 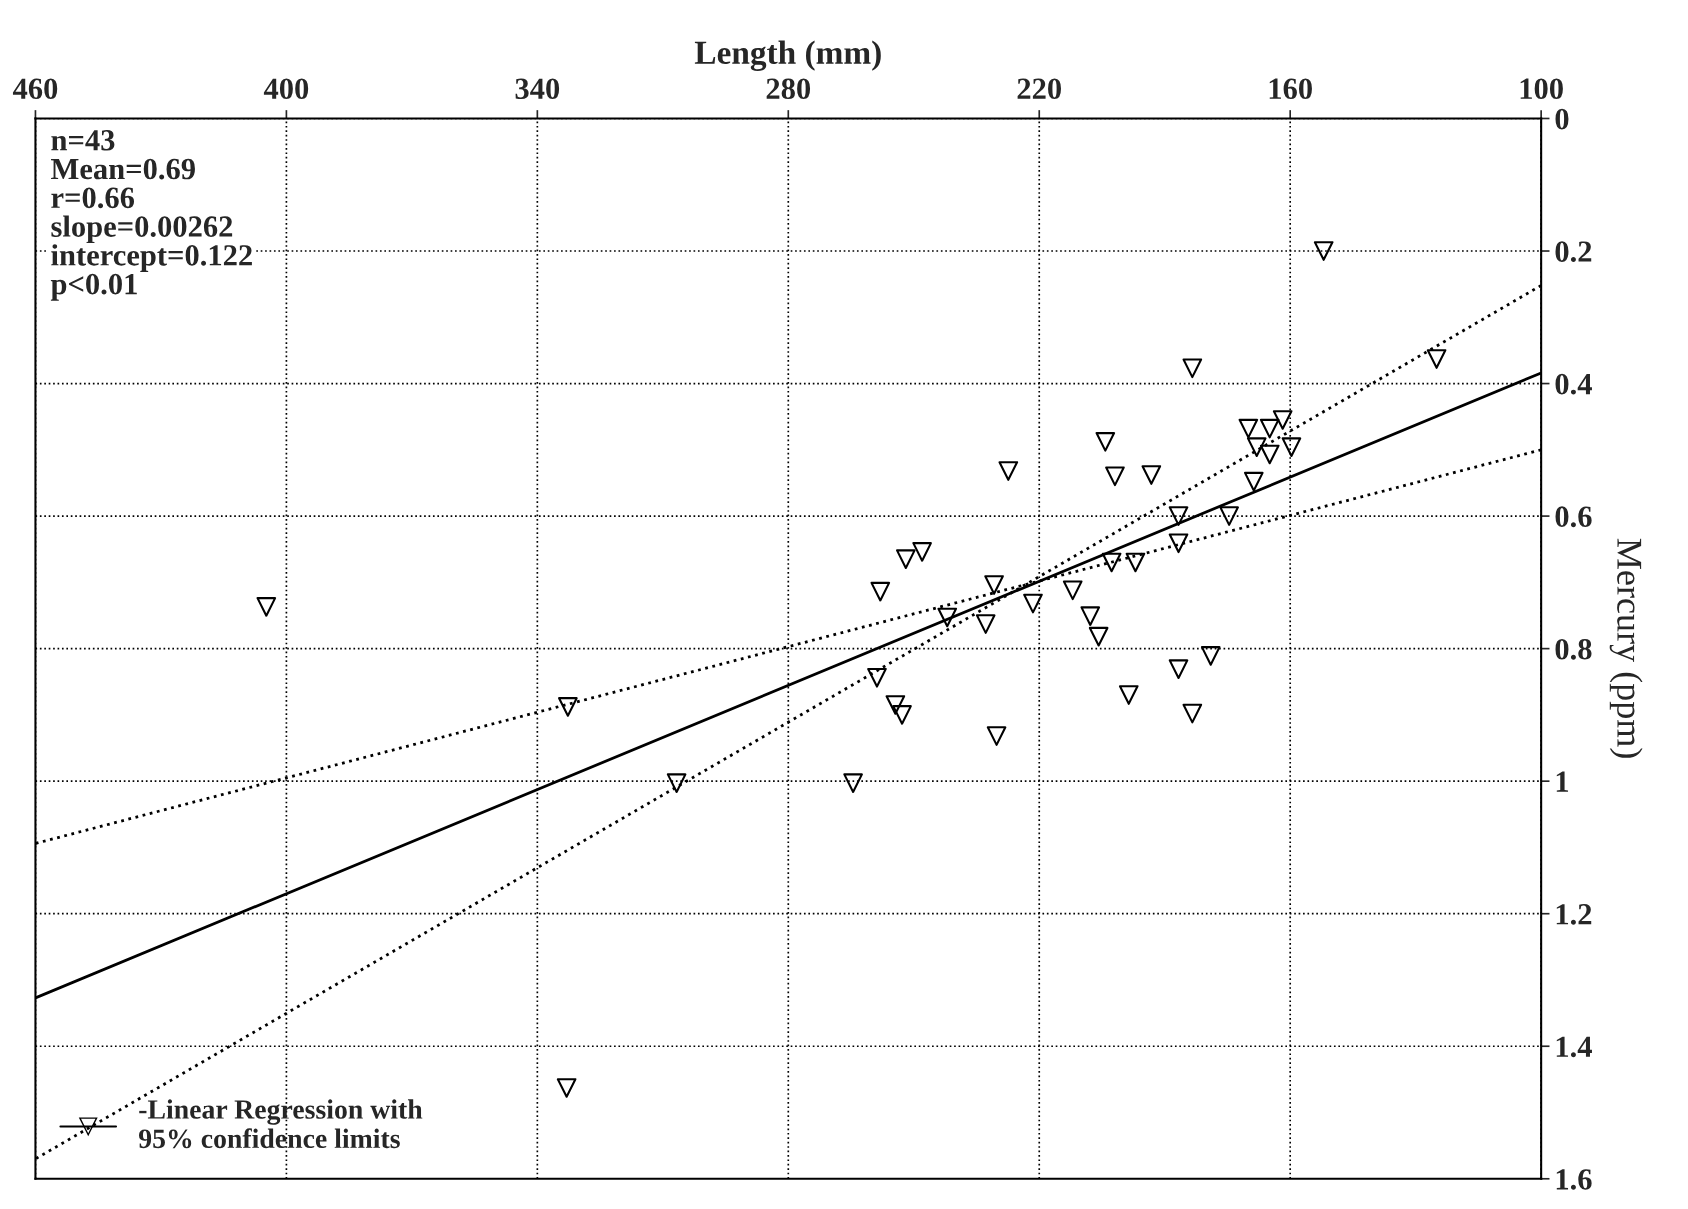 What do you see at coordinates (1626, 648) in the screenshot?
I see `y-axis-title: Mercury (ppm)` at bounding box center [1626, 648].